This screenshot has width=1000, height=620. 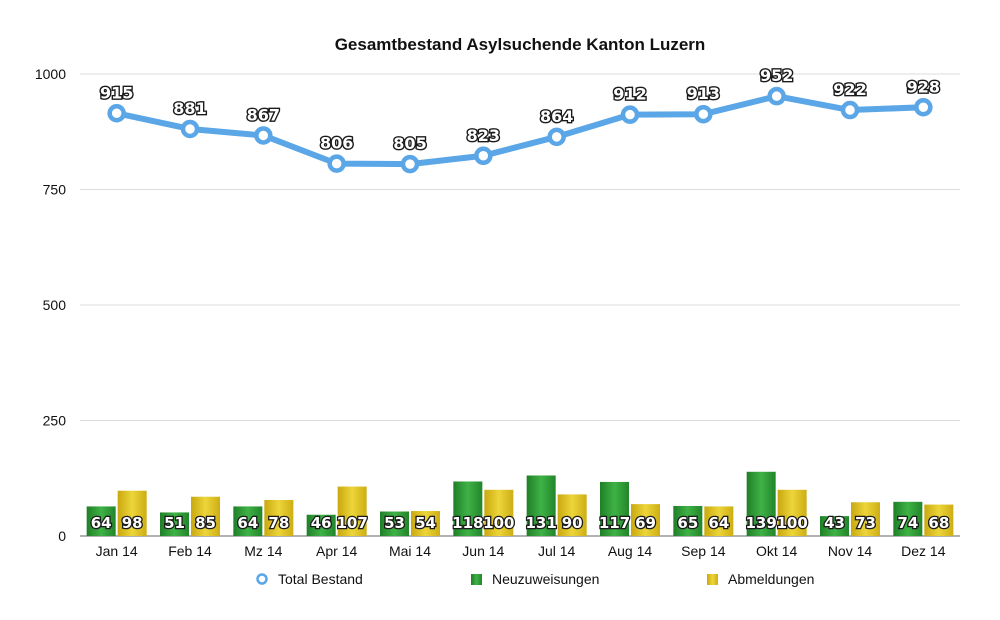 What do you see at coordinates (262, 579) in the screenshot?
I see `legend-marker-line` at bounding box center [262, 579].